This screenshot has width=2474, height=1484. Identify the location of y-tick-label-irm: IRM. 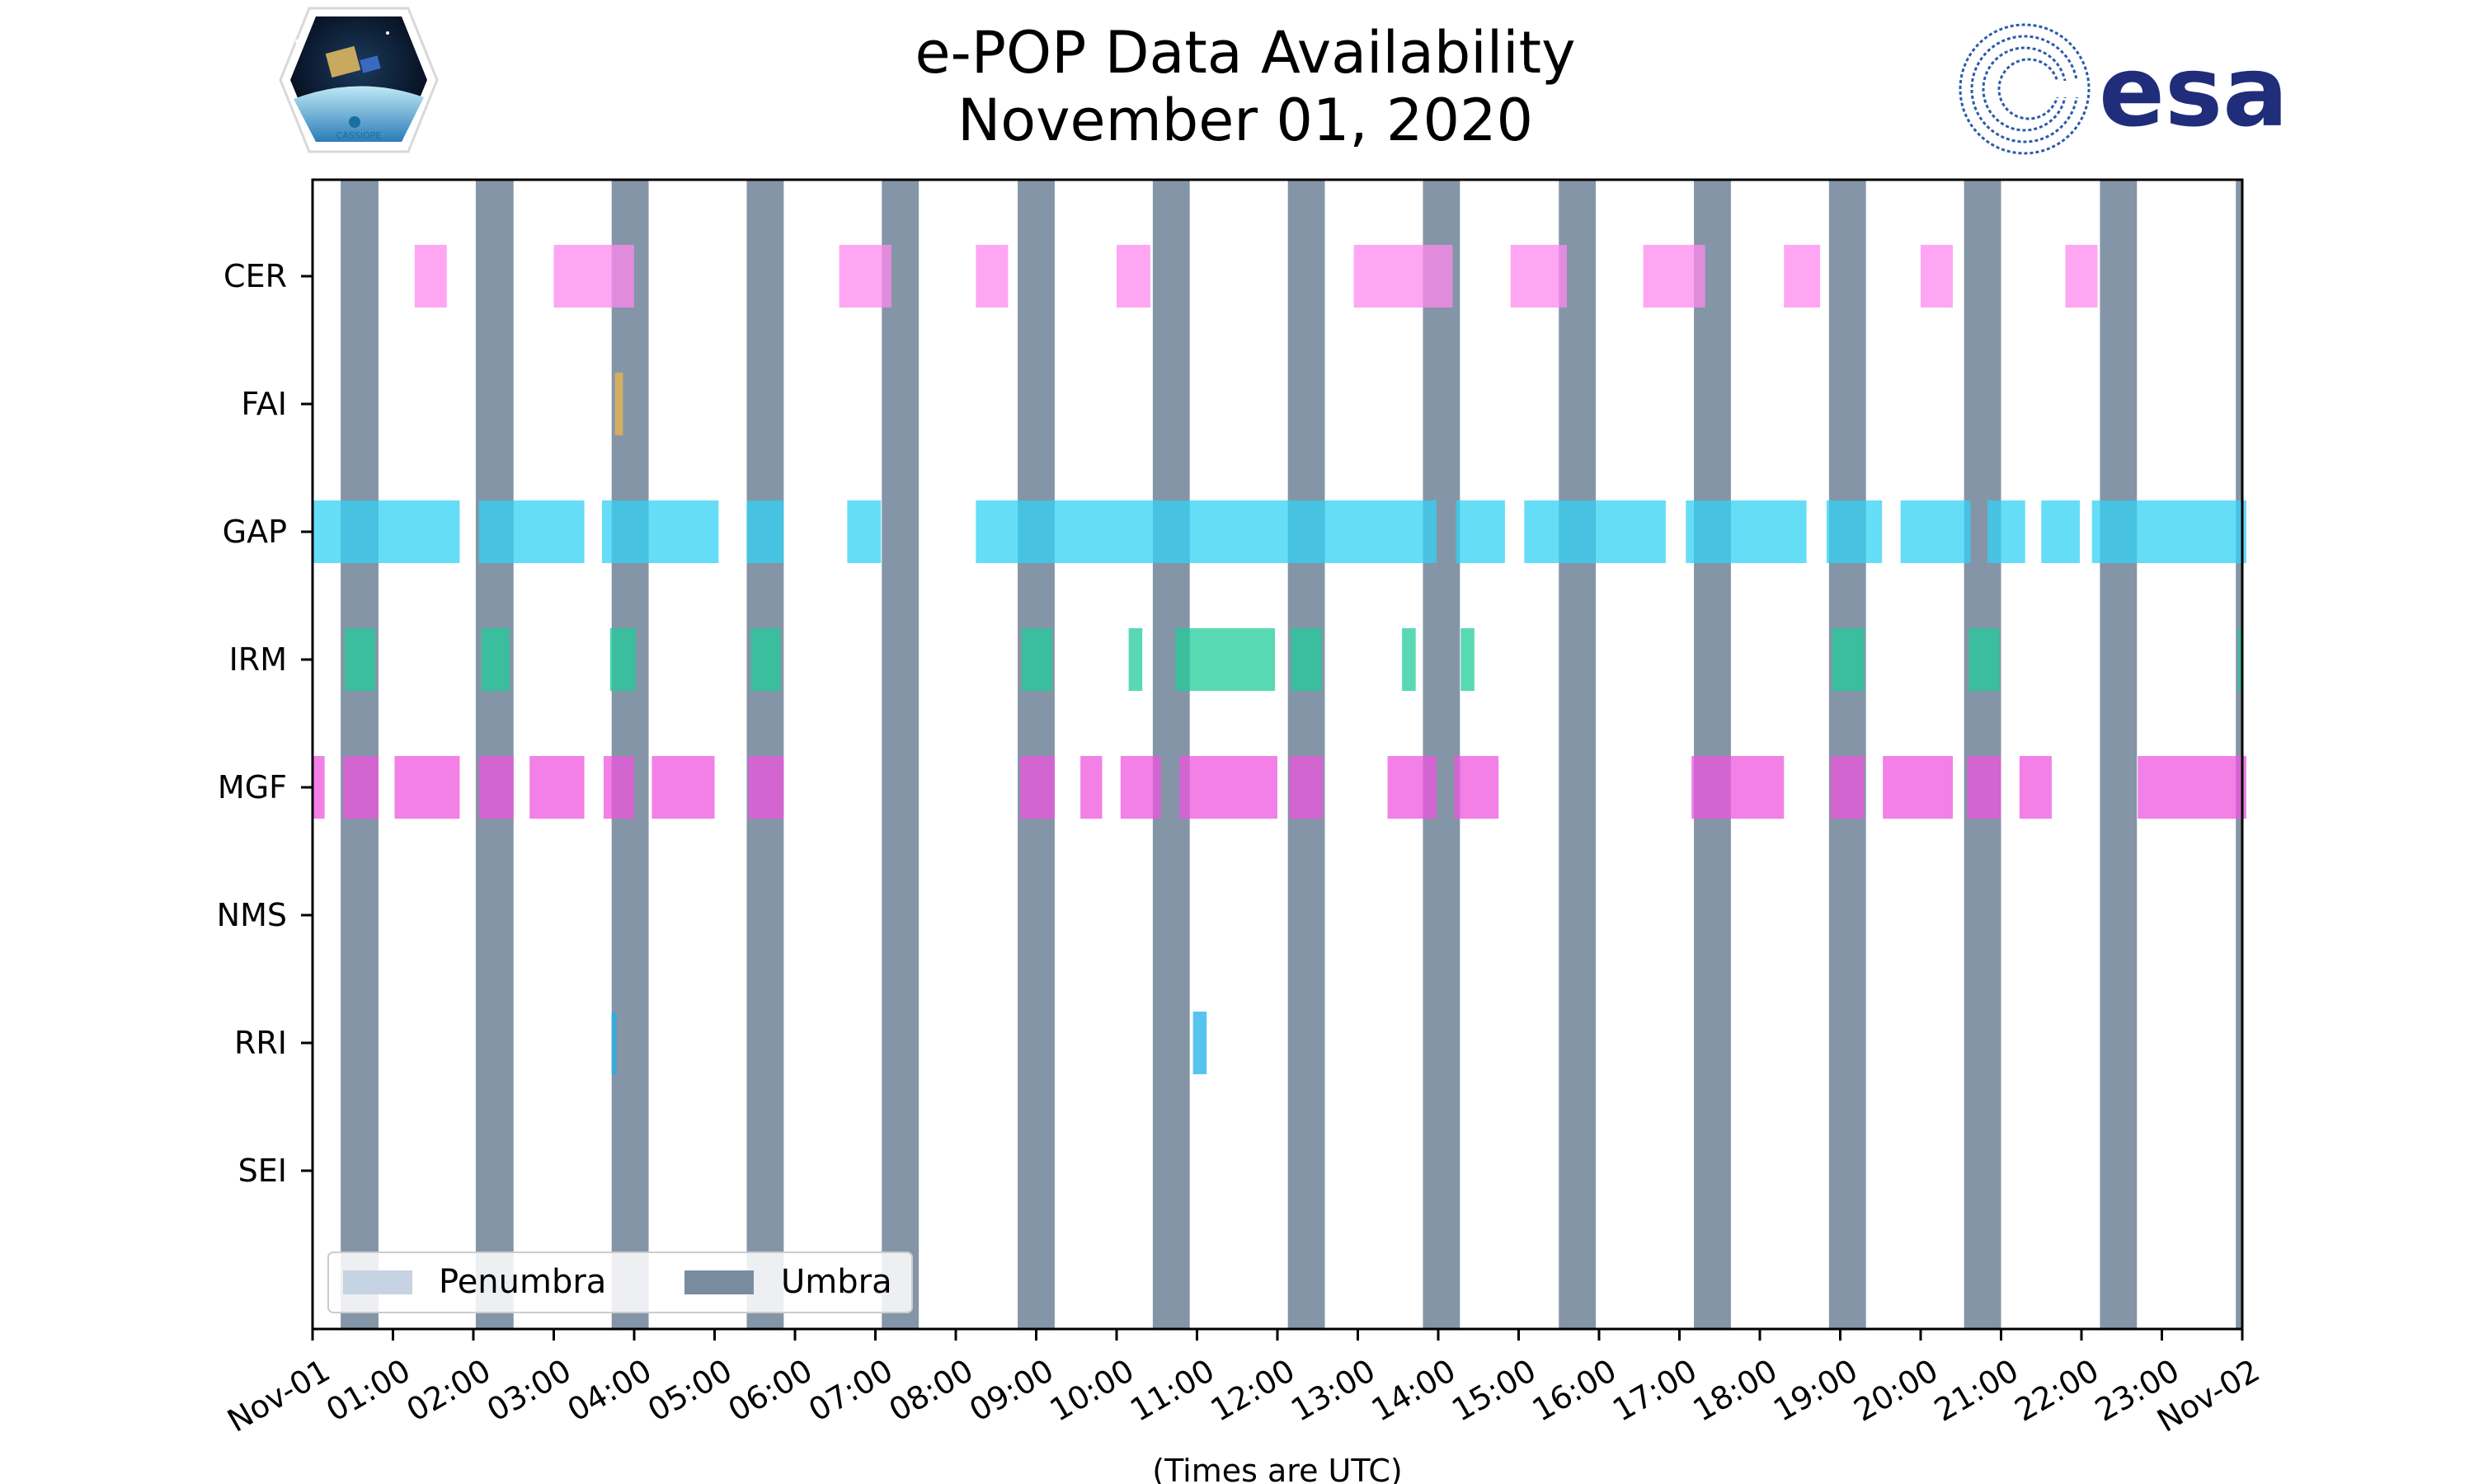
(258, 659).